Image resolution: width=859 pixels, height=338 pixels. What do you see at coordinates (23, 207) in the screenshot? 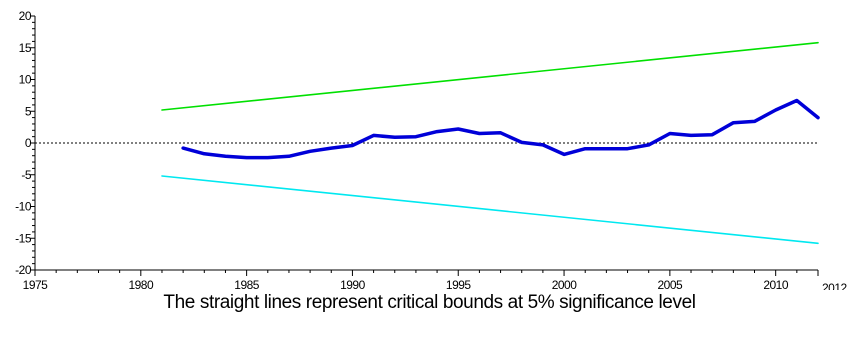
I see `y-tick-label: -10` at bounding box center [23, 207].